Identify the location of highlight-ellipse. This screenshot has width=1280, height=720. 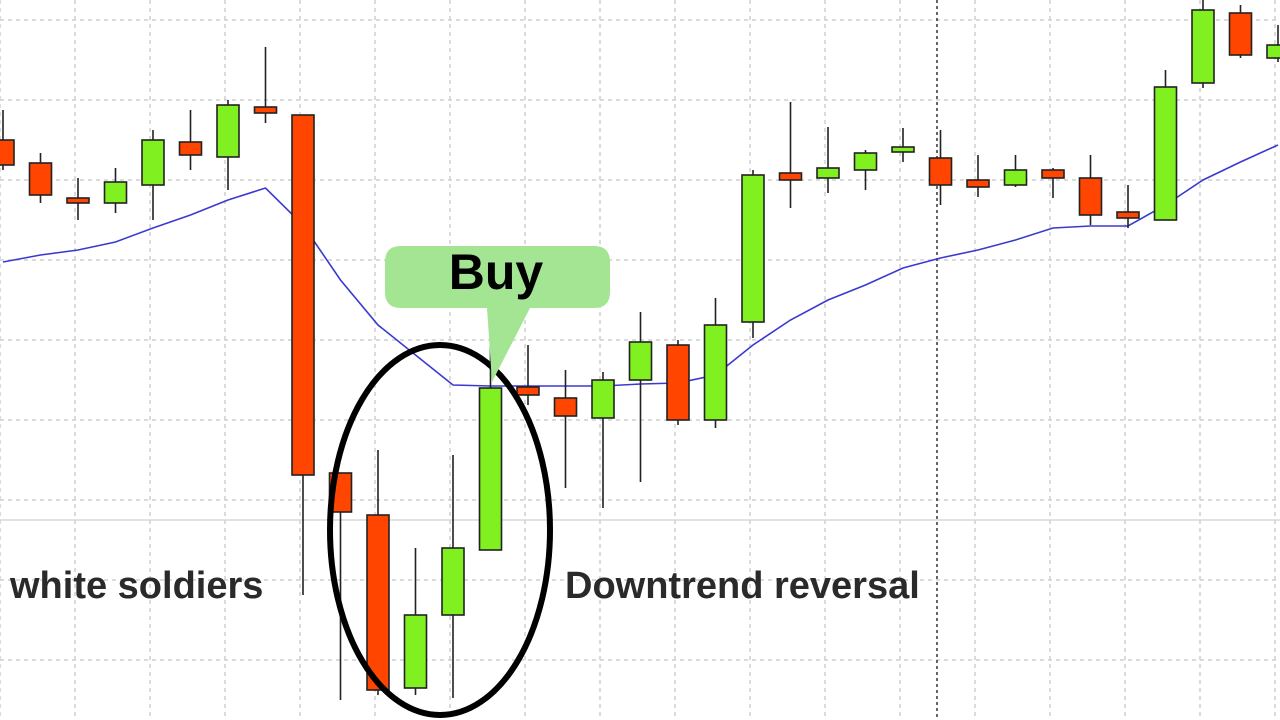
(440, 530).